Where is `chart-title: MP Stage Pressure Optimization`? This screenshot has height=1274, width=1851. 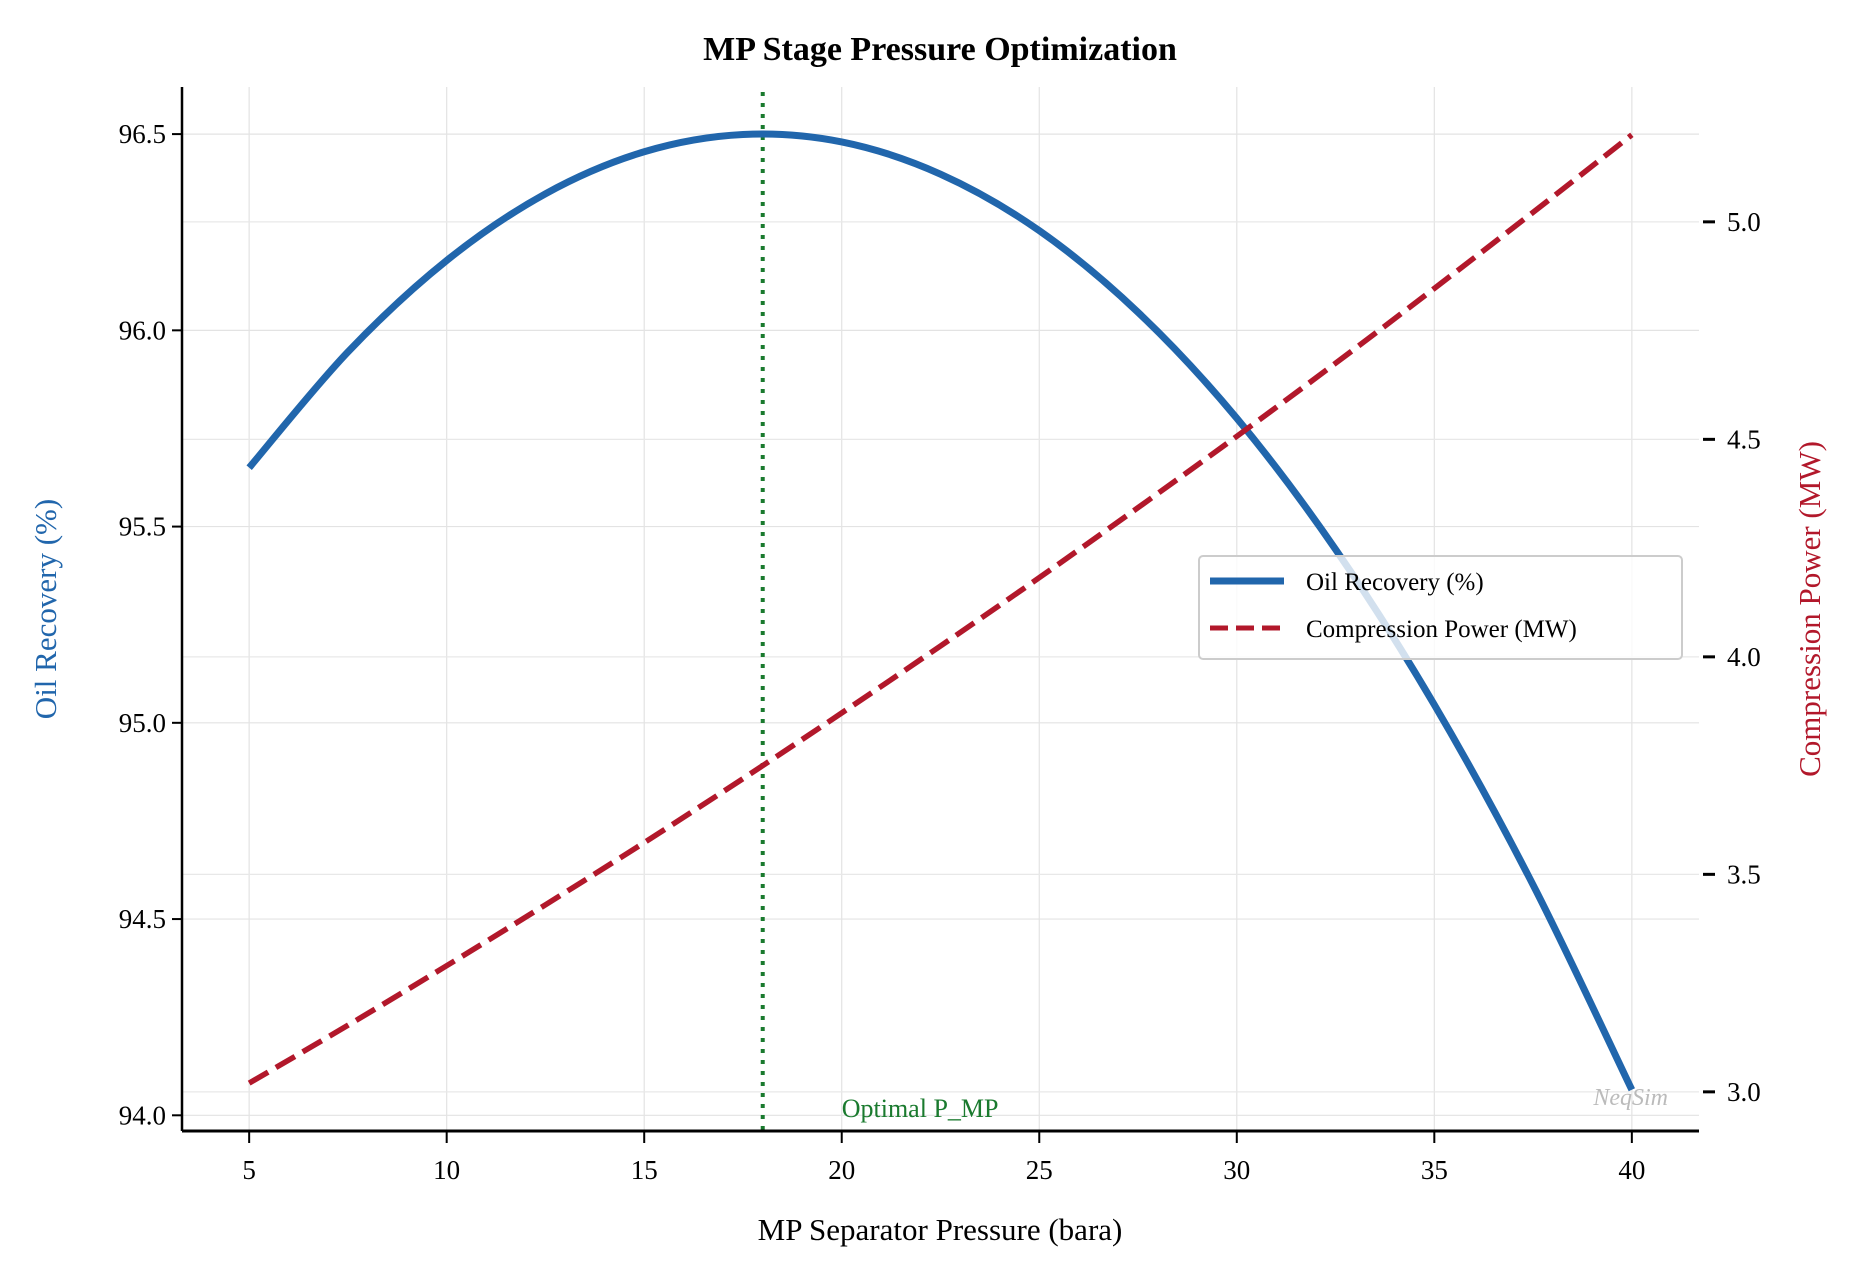
chart-title: MP Stage Pressure Optimization is located at coordinates (940, 49).